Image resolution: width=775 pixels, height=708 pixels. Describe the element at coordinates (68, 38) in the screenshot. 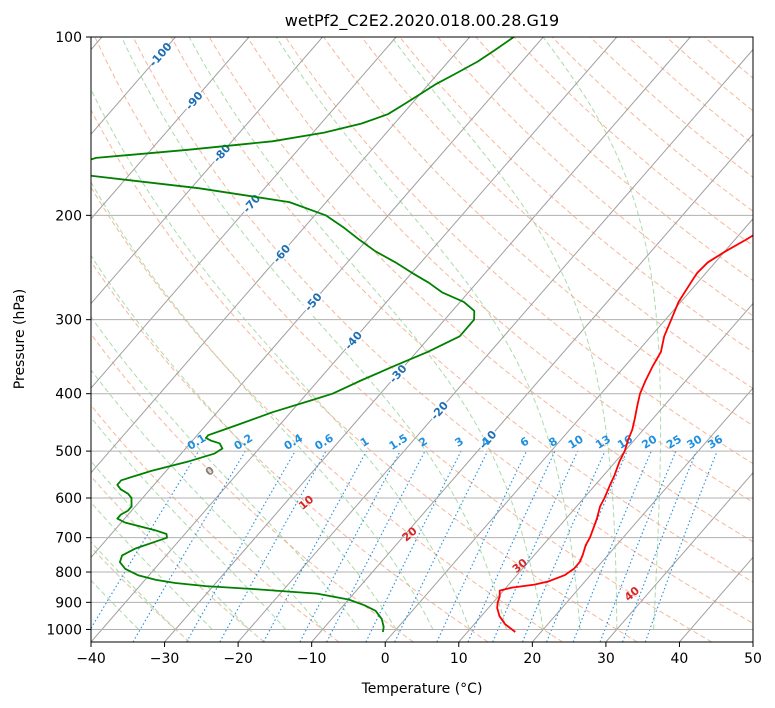

I see `y-tick-label: 100` at that location.